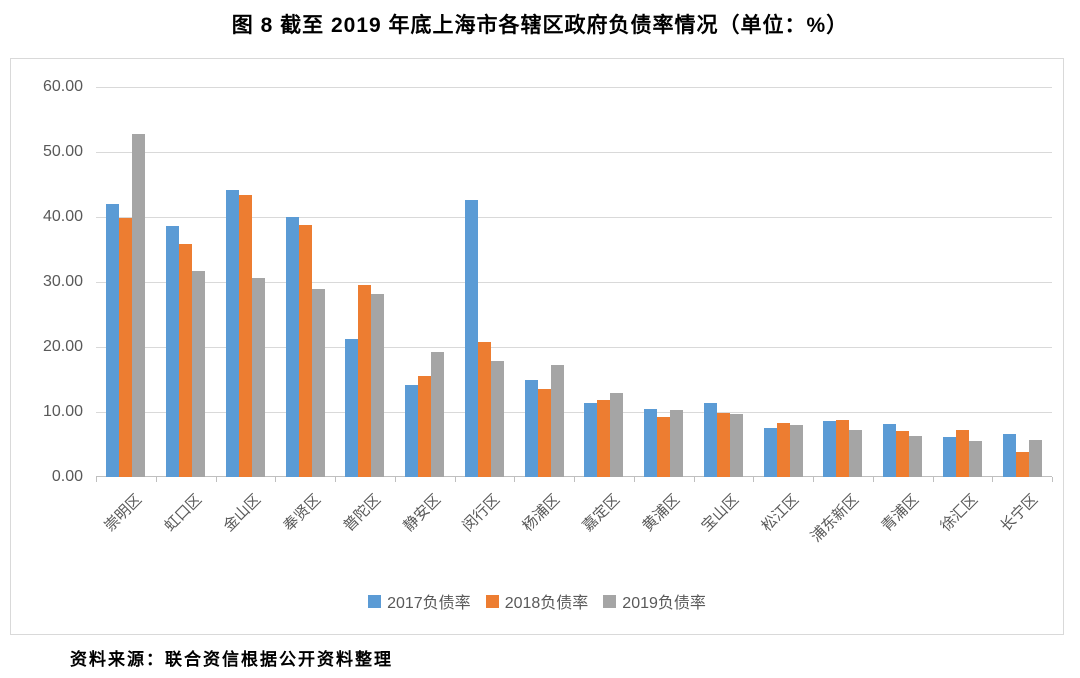 This screenshot has width=1080, height=678. What do you see at coordinates (540, 25) in the screenshot?
I see `chart-title: 图 8 截至 2019 年底上海市各辖区政府负债率情况（单位：%）` at bounding box center [540, 25].